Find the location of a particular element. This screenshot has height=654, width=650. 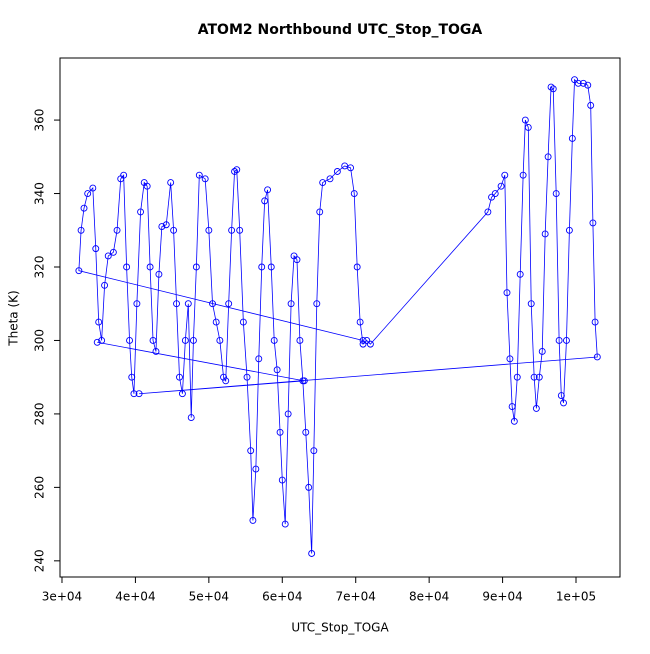

x-tick-label: 4e+04 is located at coordinates (135, 597).